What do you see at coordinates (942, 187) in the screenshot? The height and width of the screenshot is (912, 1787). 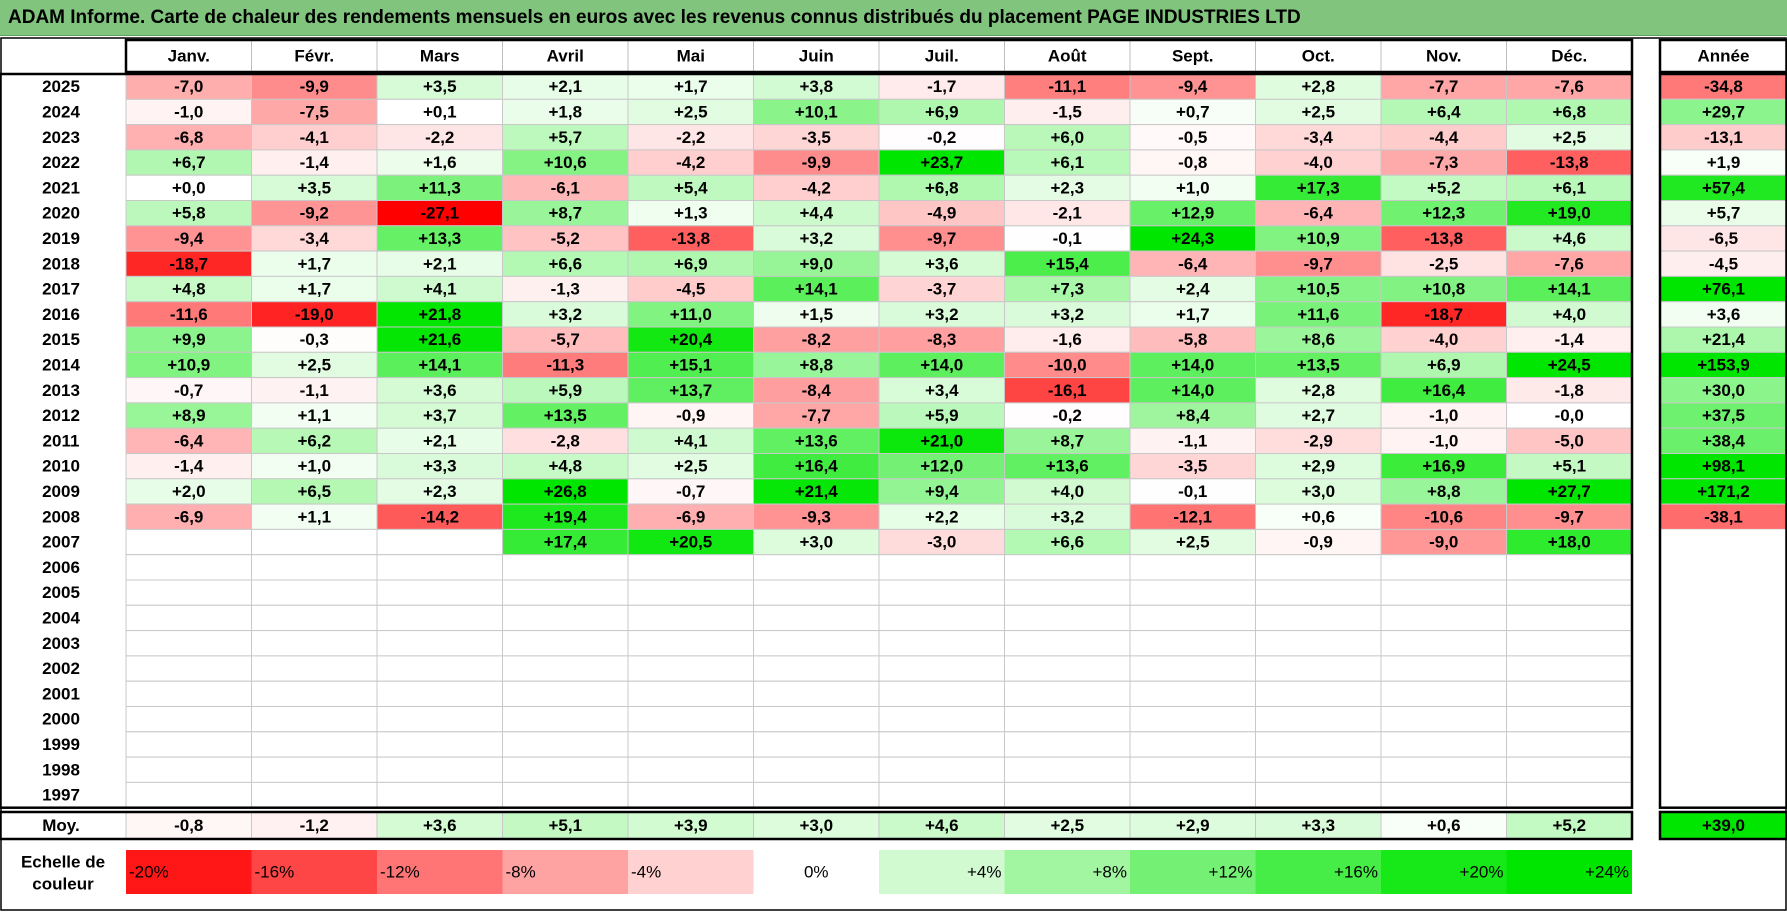 I see `heatmap-cell-value: +6,8` at bounding box center [942, 187].